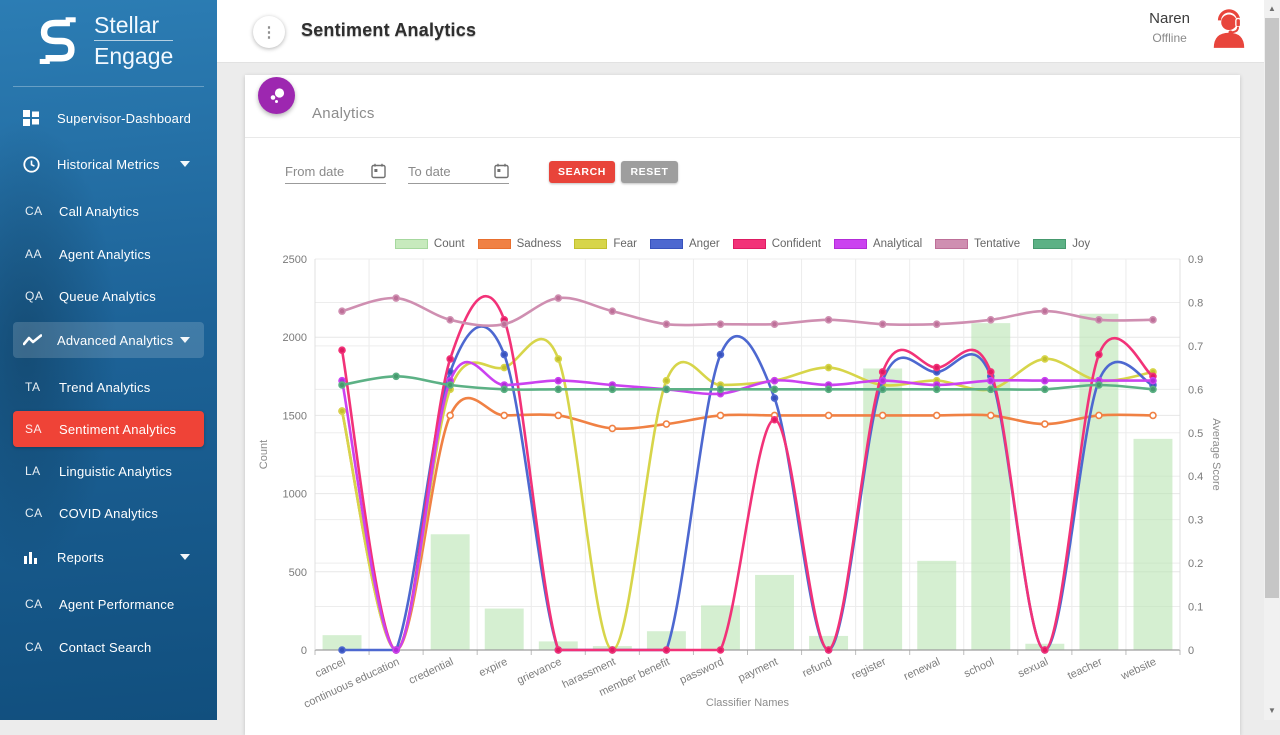 The height and width of the screenshot is (735, 1280). Describe the element at coordinates (997, 244) in the screenshot. I see `legend-label: Tentative` at that location.